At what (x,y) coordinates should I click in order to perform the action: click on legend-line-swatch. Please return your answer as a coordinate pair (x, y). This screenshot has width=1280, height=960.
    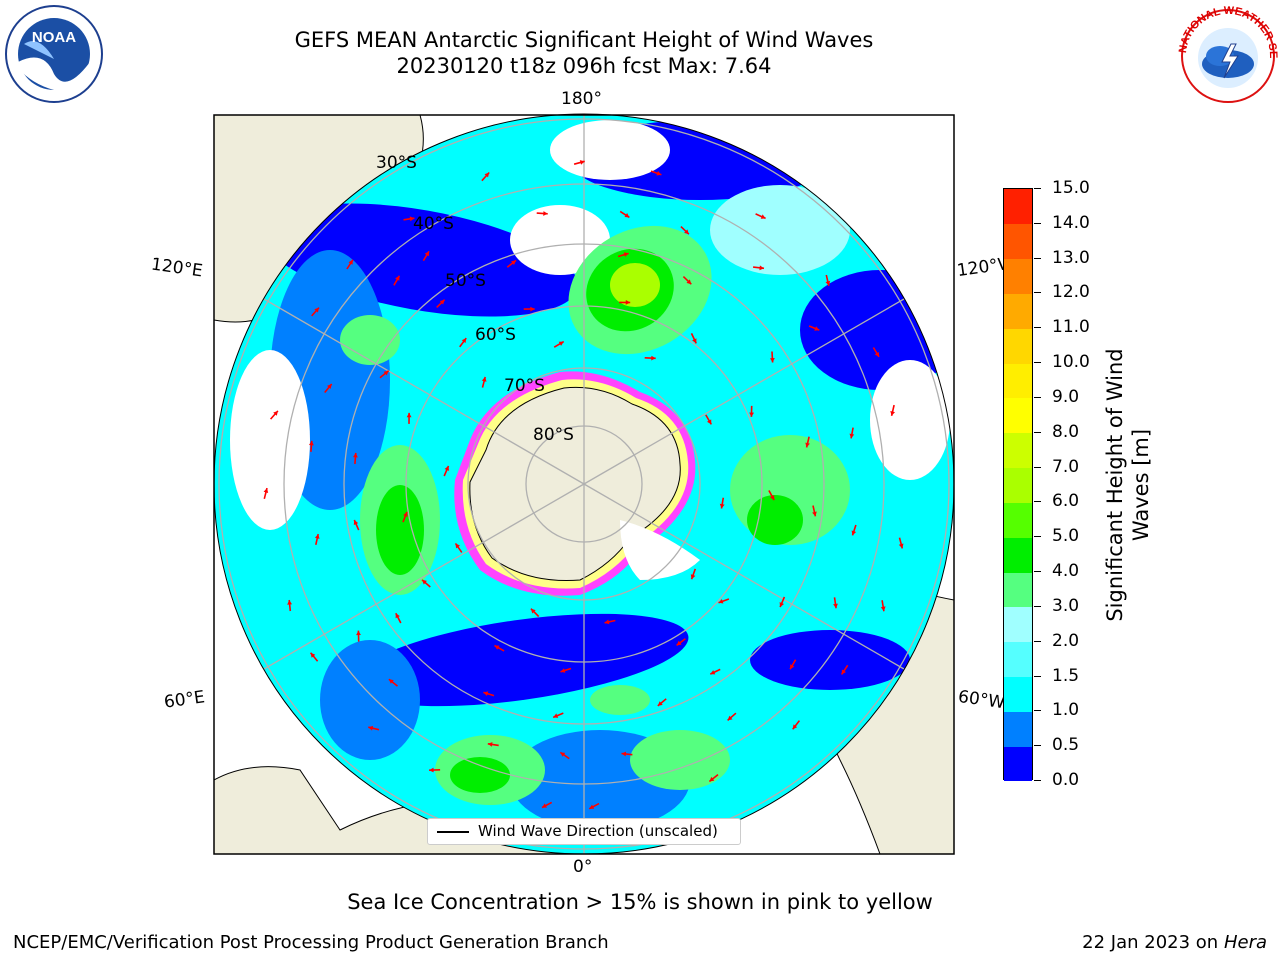
    Looking at the image, I should click on (453, 832).